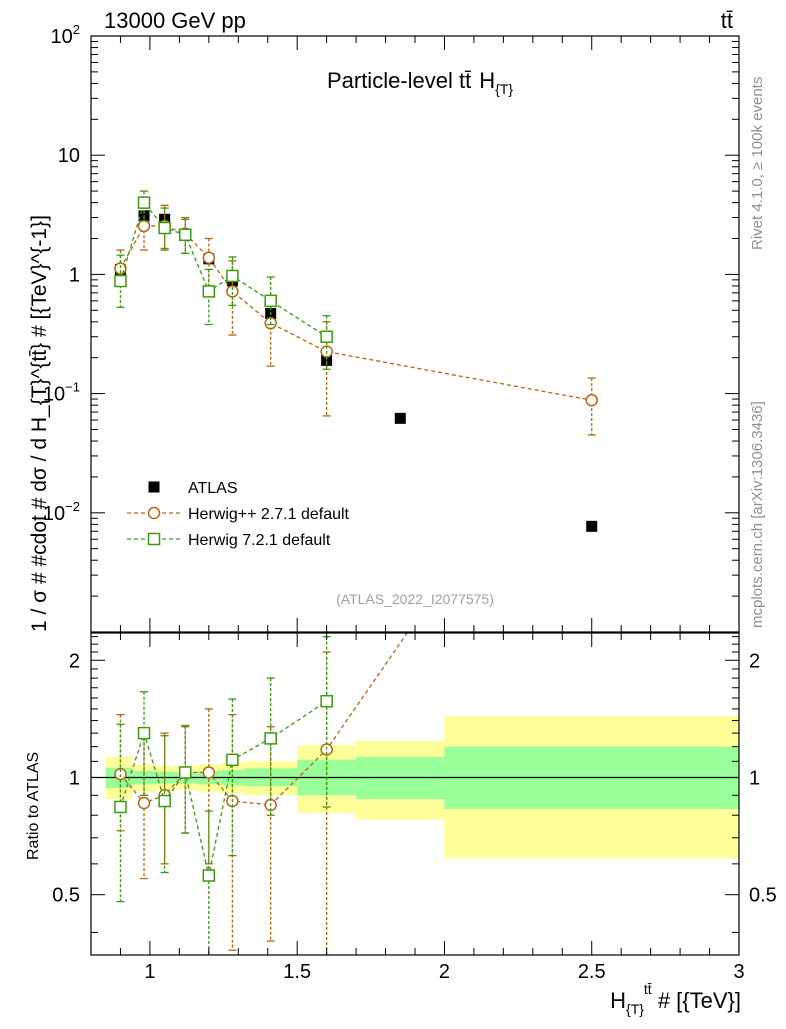 The image size is (786, 1029). I want to click on rivet-version-label: Rivet 4.1.0, ≥ 100k events, so click(757, 163).